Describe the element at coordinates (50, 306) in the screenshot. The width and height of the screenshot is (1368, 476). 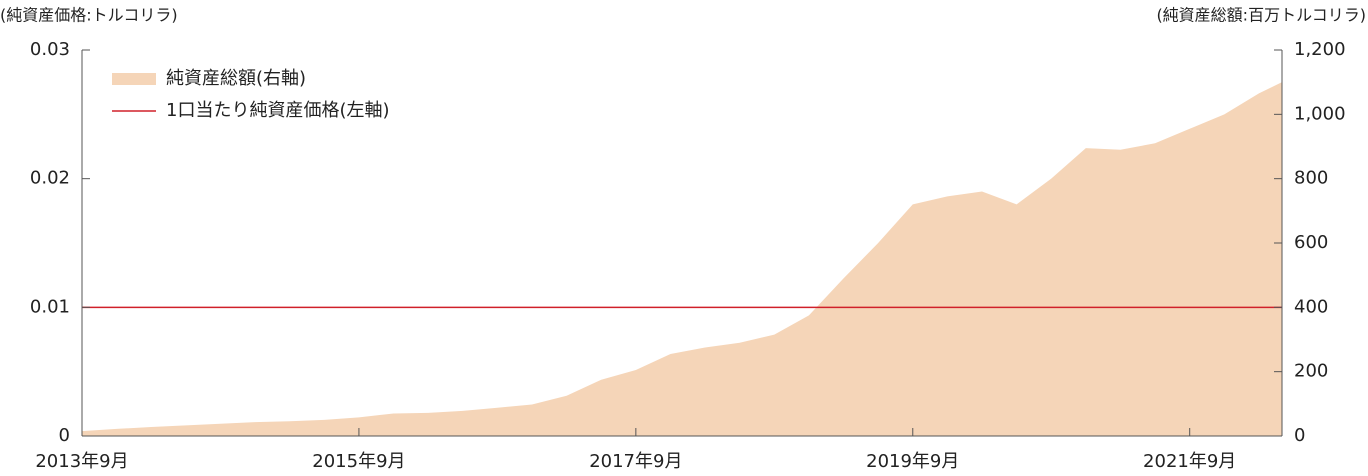
I see `y-tick-label: 0.01` at that location.